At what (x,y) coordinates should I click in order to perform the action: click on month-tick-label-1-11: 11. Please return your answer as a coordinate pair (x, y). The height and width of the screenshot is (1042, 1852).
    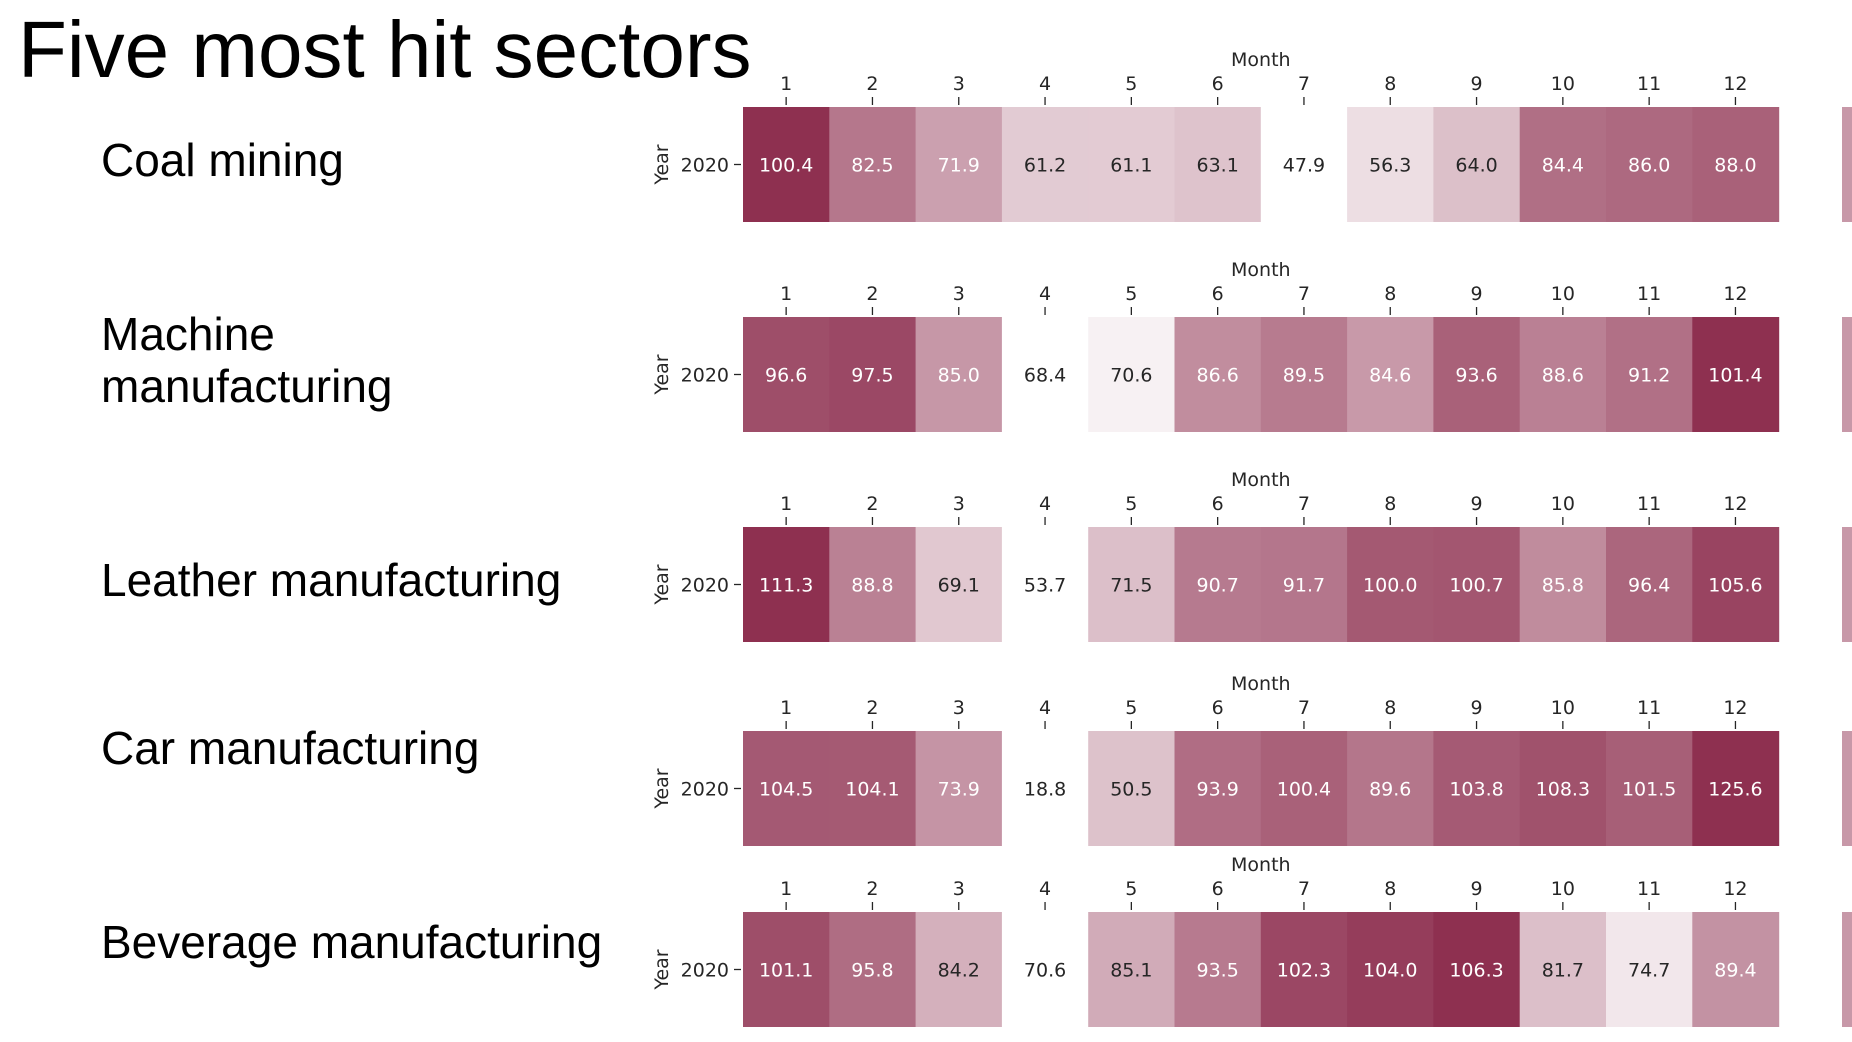
    Looking at the image, I should click on (1649, 294).